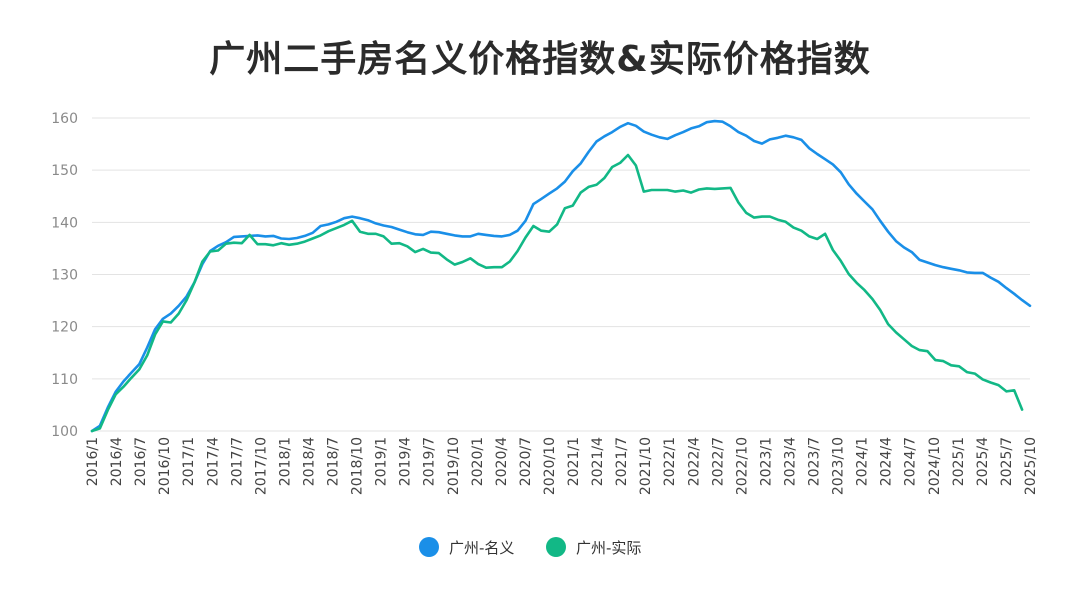 Image resolution: width=1080 pixels, height=606 pixels. Describe the element at coordinates (694, 461) in the screenshot. I see `x-tick-label: 2022/4` at that location.